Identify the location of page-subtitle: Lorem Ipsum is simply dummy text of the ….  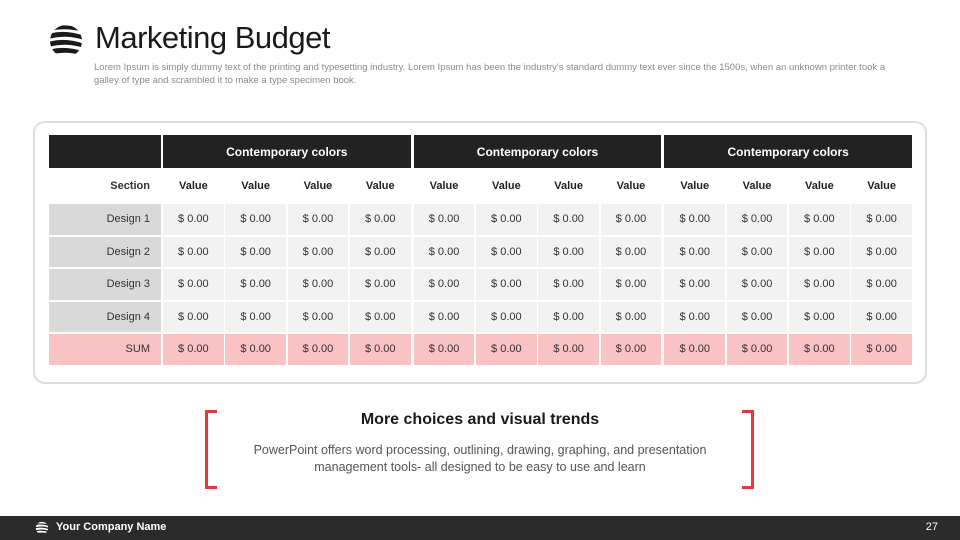
(490, 74).